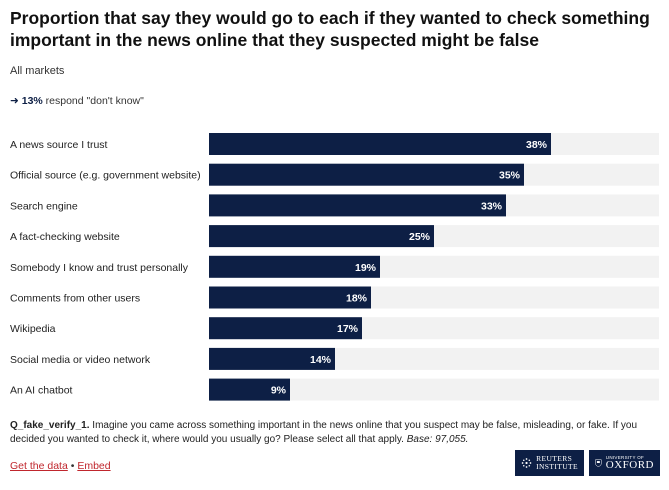 The image size is (669, 490). I want to click on dont-know-text: respond "don't know", so click(94, 101).